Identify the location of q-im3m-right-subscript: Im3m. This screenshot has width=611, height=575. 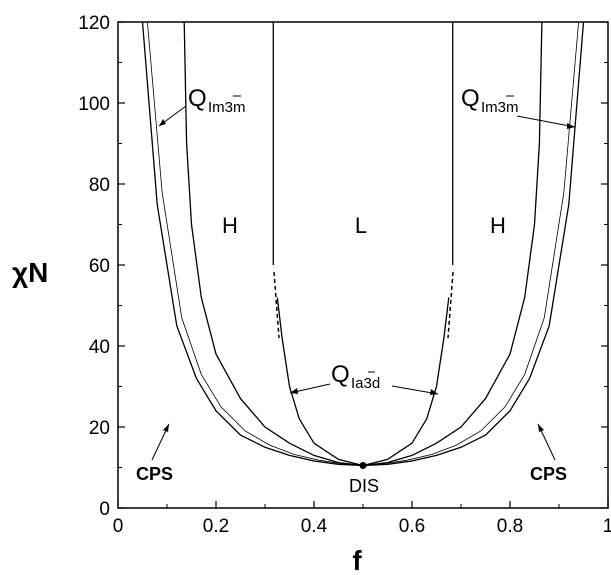
(500, 107).